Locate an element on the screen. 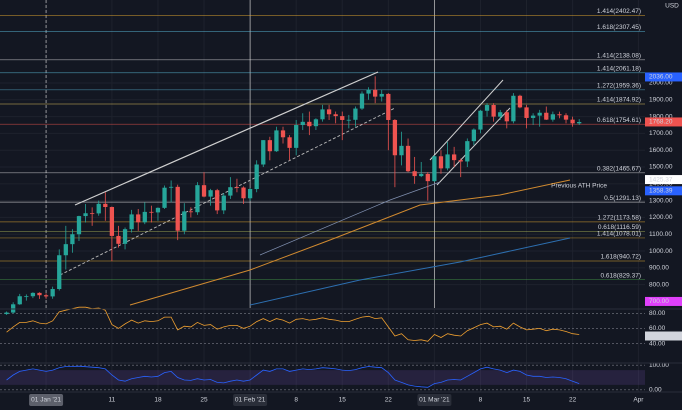  x-tick-label: 8 is located at coordinates (296, 400).